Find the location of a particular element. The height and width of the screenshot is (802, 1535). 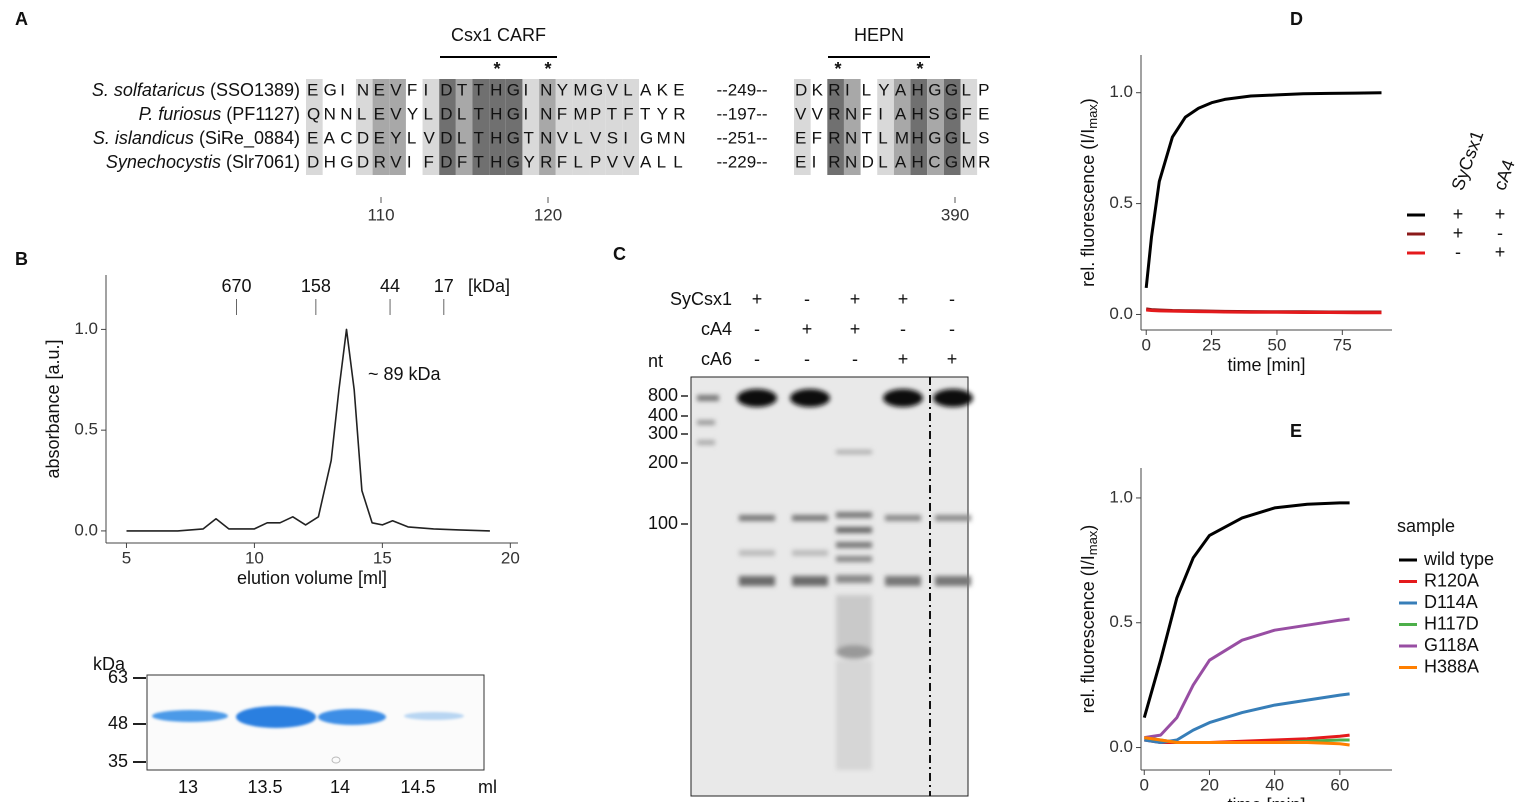

y-axis-title: rel. fluorescence (I/Imax) is located at coordinates (1089, 192).